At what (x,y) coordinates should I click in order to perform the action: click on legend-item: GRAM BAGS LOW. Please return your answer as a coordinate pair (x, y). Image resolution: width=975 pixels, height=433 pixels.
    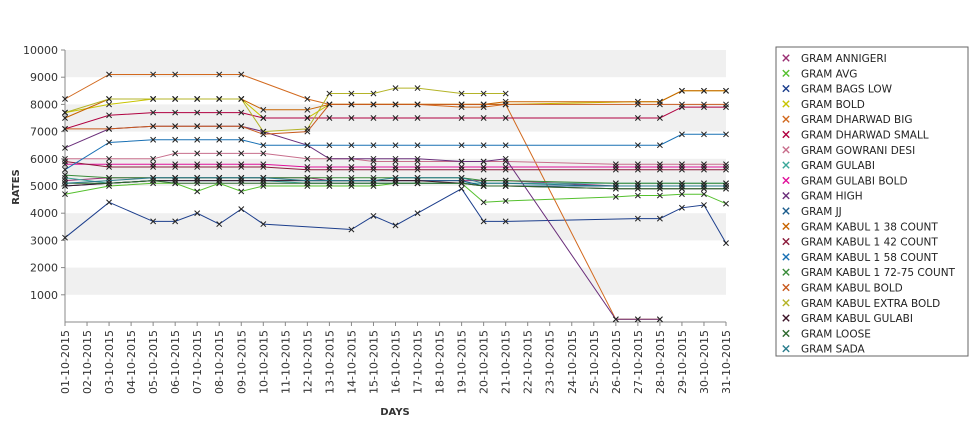
    Looking at the image, I should click on (837, 90).